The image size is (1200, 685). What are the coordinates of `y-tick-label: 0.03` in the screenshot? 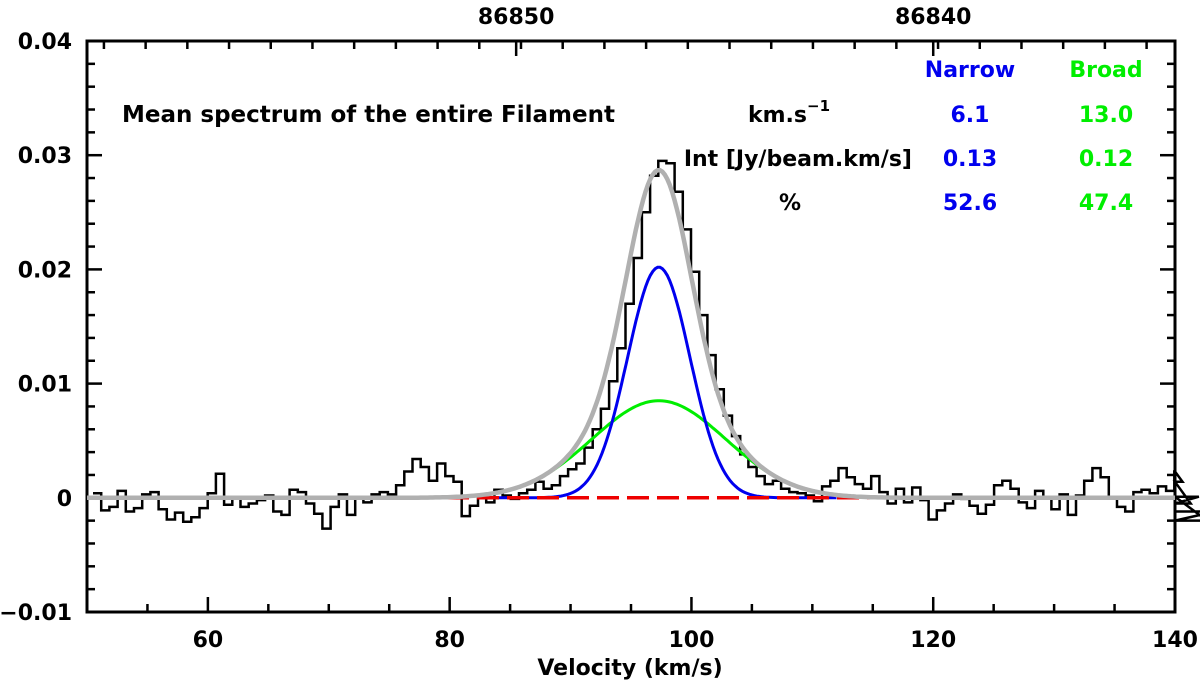 It's located at (45, 156).